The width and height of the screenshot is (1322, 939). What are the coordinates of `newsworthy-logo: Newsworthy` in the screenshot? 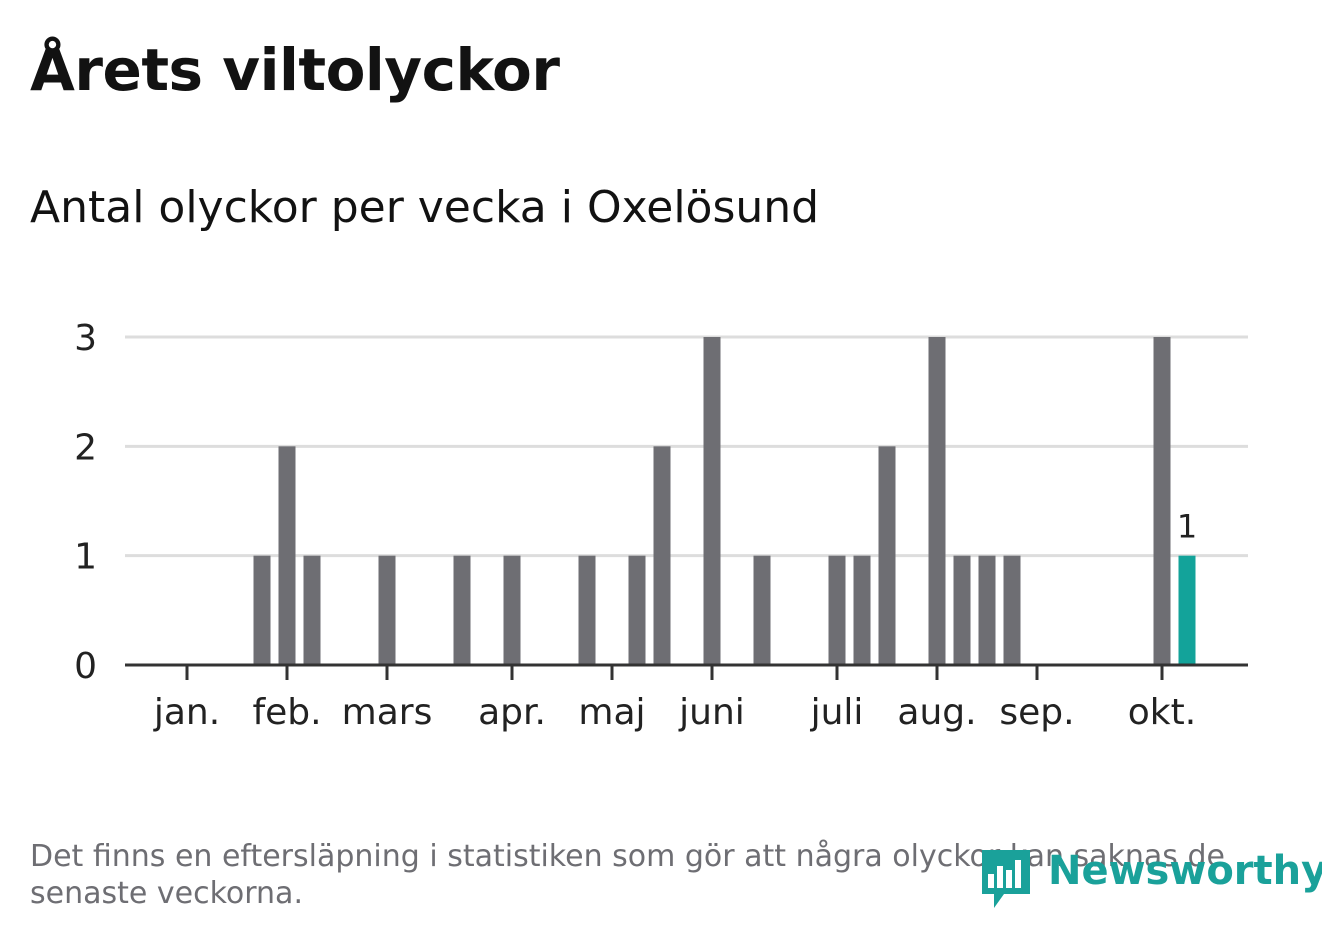 It's located at (1151, 879).